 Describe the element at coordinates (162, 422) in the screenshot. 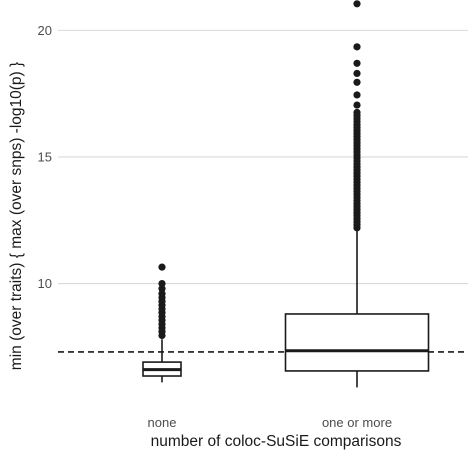

I see `x-tick-label-0: none` at that location.